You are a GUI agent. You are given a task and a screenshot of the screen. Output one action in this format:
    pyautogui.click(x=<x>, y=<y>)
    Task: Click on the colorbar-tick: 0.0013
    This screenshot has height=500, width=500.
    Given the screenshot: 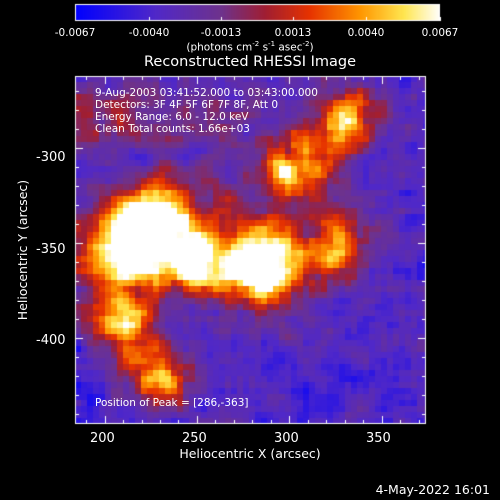 What is the action you would take?
    pyautogui.click(x=293, y=33)
    